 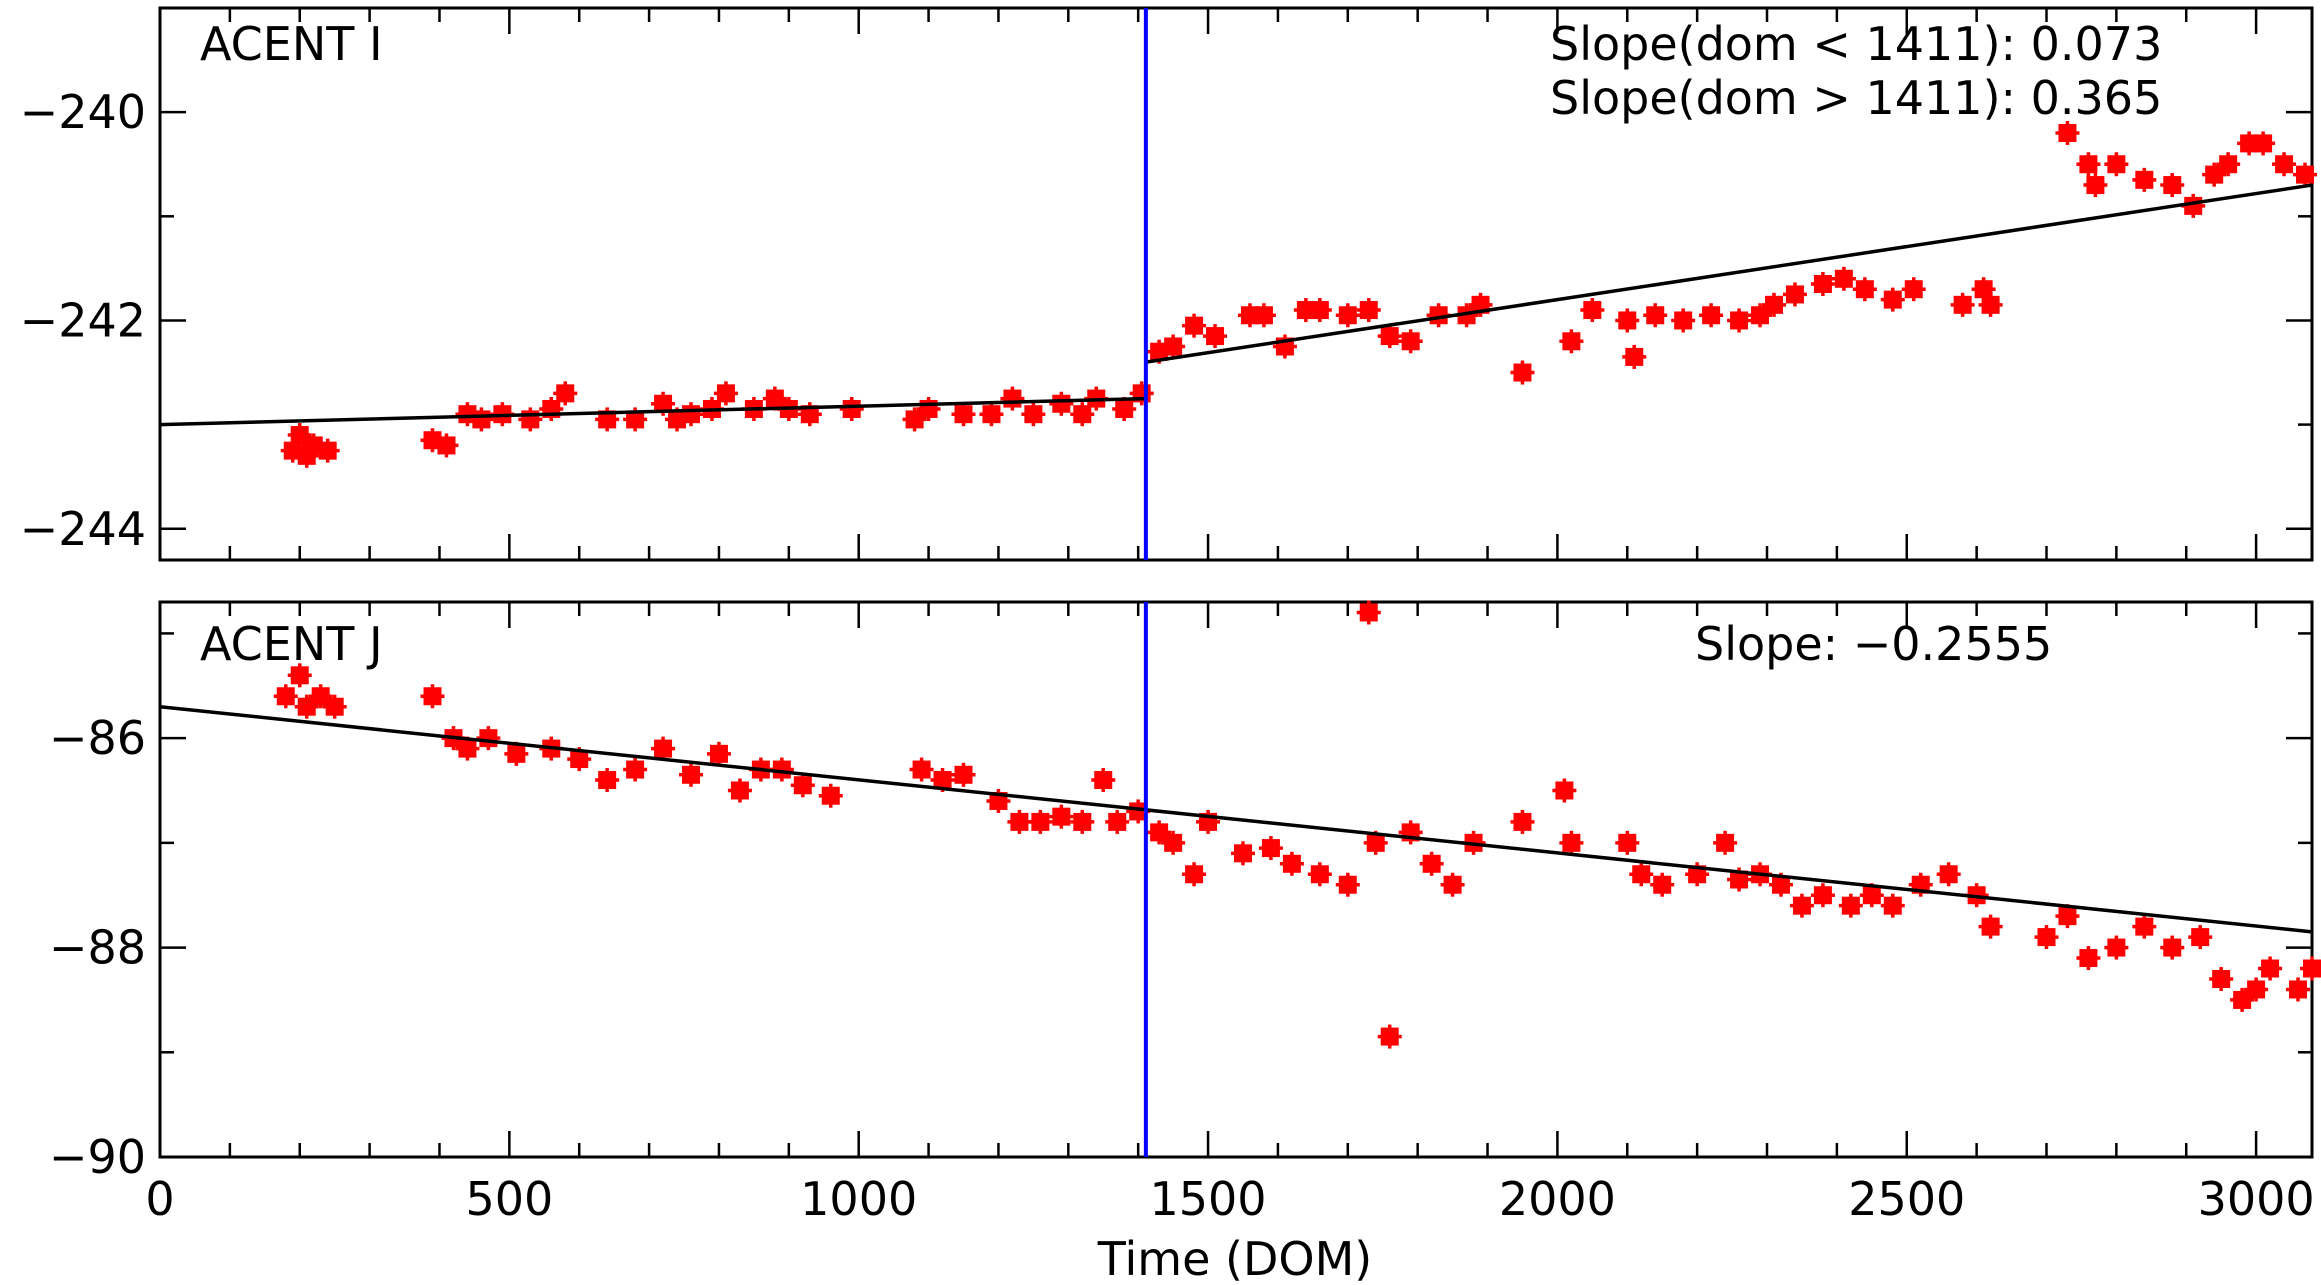 I want to click on x-tick-label: 2500, so click(x=1906, y=1199).